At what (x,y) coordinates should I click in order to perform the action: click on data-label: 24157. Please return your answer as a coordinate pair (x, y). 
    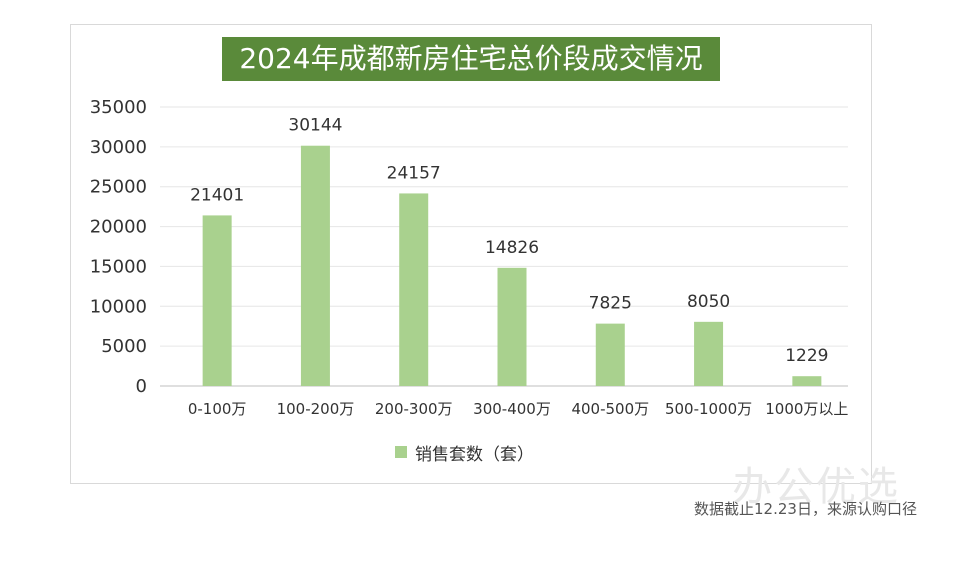
    Looking at the image, I should click on (414, 173).